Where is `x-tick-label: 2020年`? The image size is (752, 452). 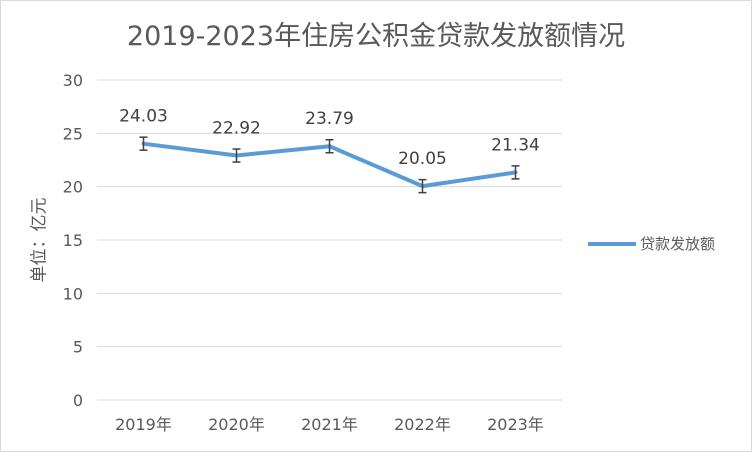
x-tick-label: 2020年 is located at coordinates (236, 424).